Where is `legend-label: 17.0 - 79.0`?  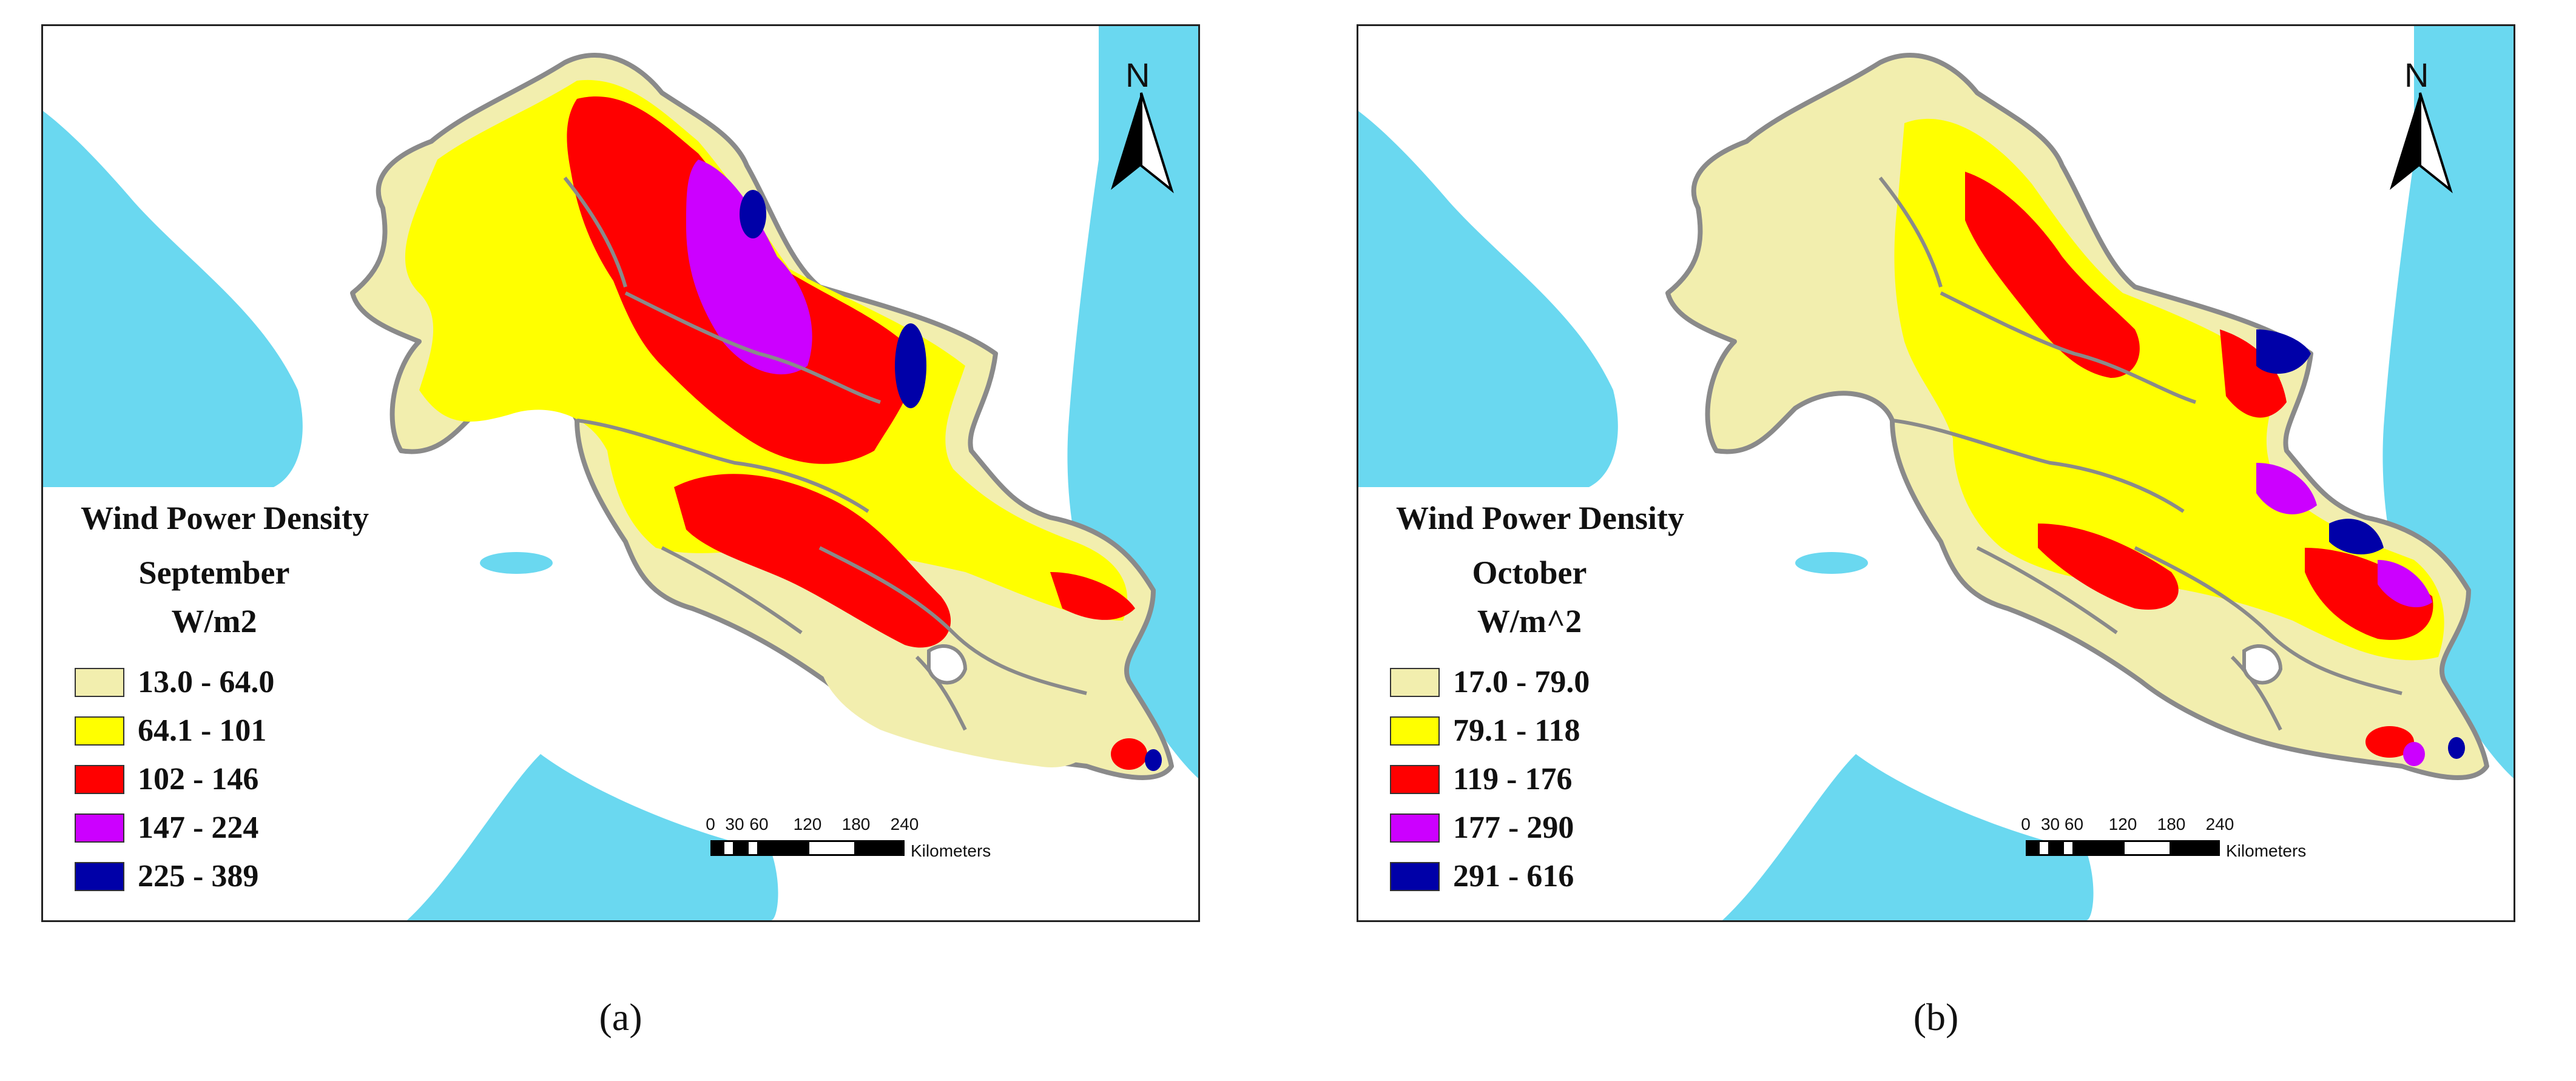
legend-label: 17.0 - 79.0 is located at coordinates (1522, 682).